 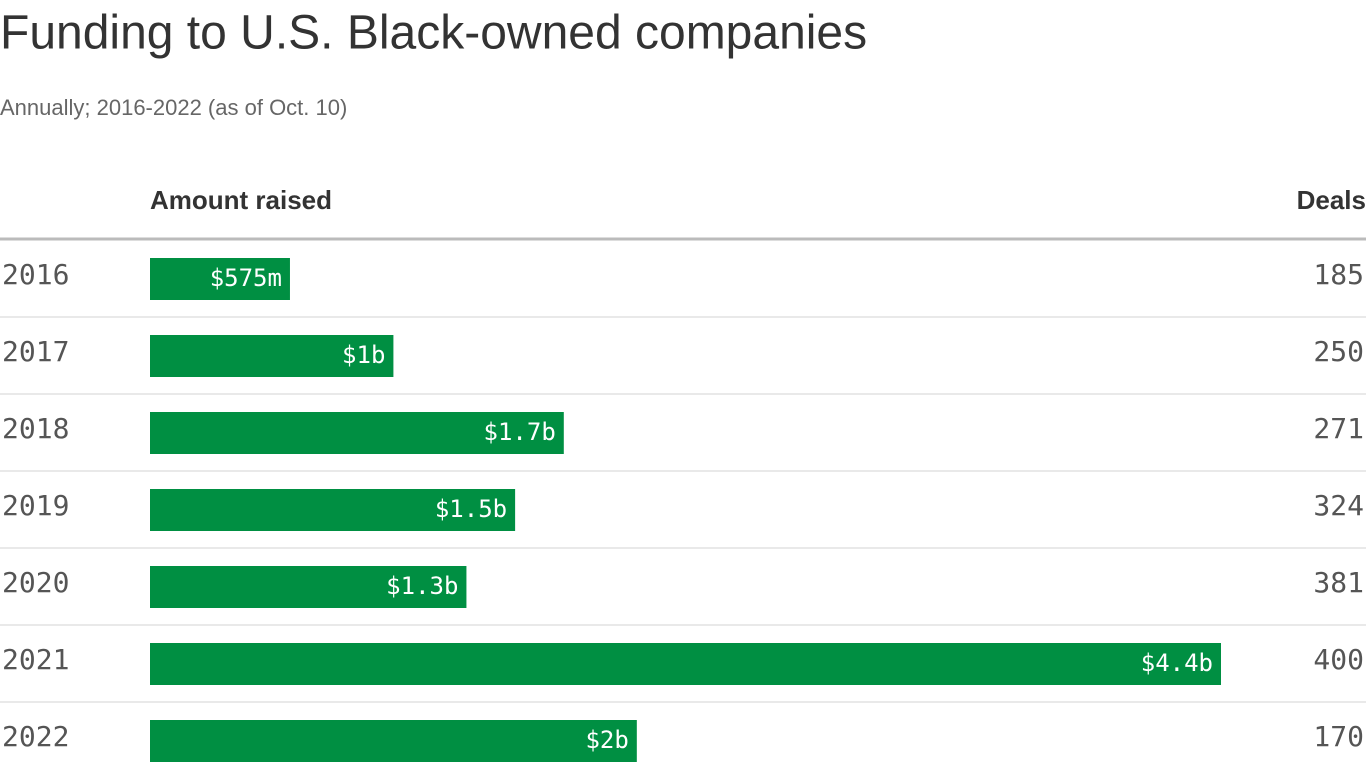 What do you see at coordinates (520, 432) in the screenshot?
I see `value-label: $1.7b` at bounding box center [520, 432].